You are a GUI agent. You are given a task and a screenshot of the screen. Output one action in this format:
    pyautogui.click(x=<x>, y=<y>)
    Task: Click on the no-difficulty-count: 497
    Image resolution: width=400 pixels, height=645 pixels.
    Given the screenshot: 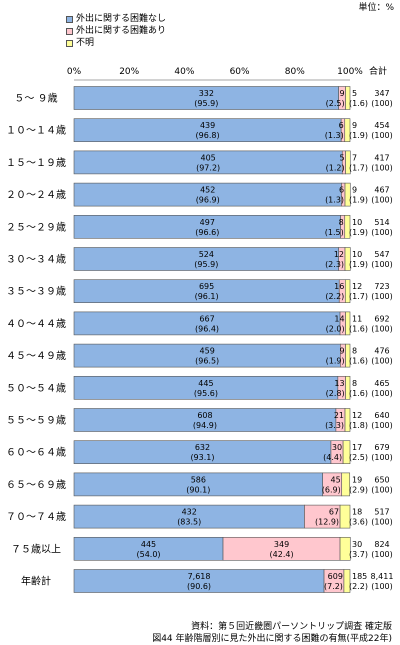 What is the action you would take?
    pyautogui.click(x=207, y=222)
    